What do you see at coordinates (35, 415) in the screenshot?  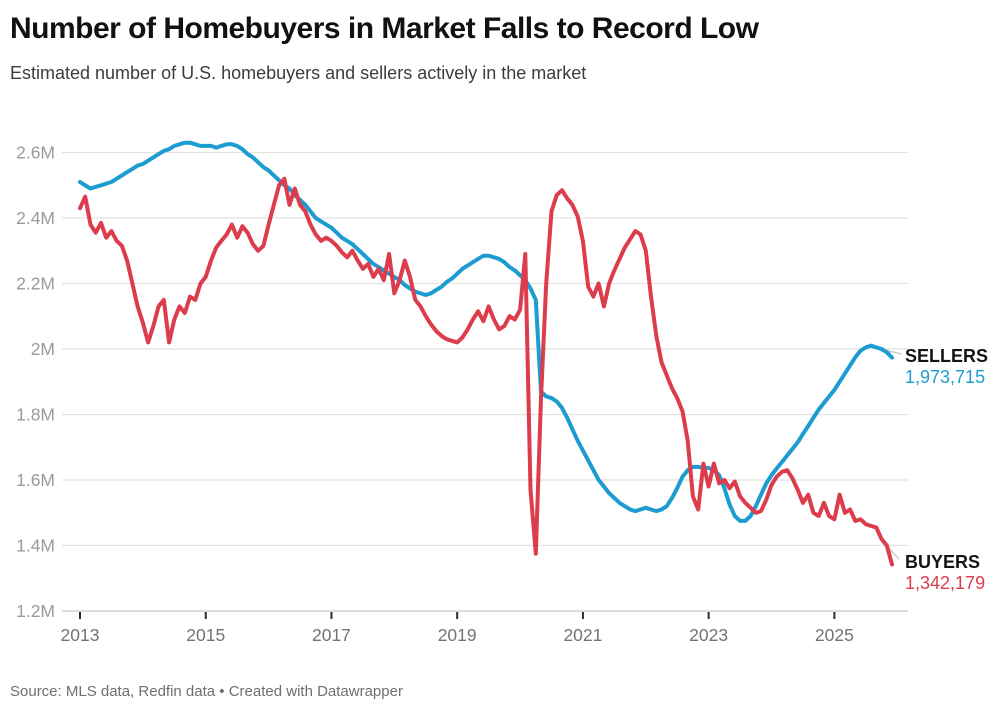 I see `y-tick-label: 1.8M` at bounding box center [35, 415].